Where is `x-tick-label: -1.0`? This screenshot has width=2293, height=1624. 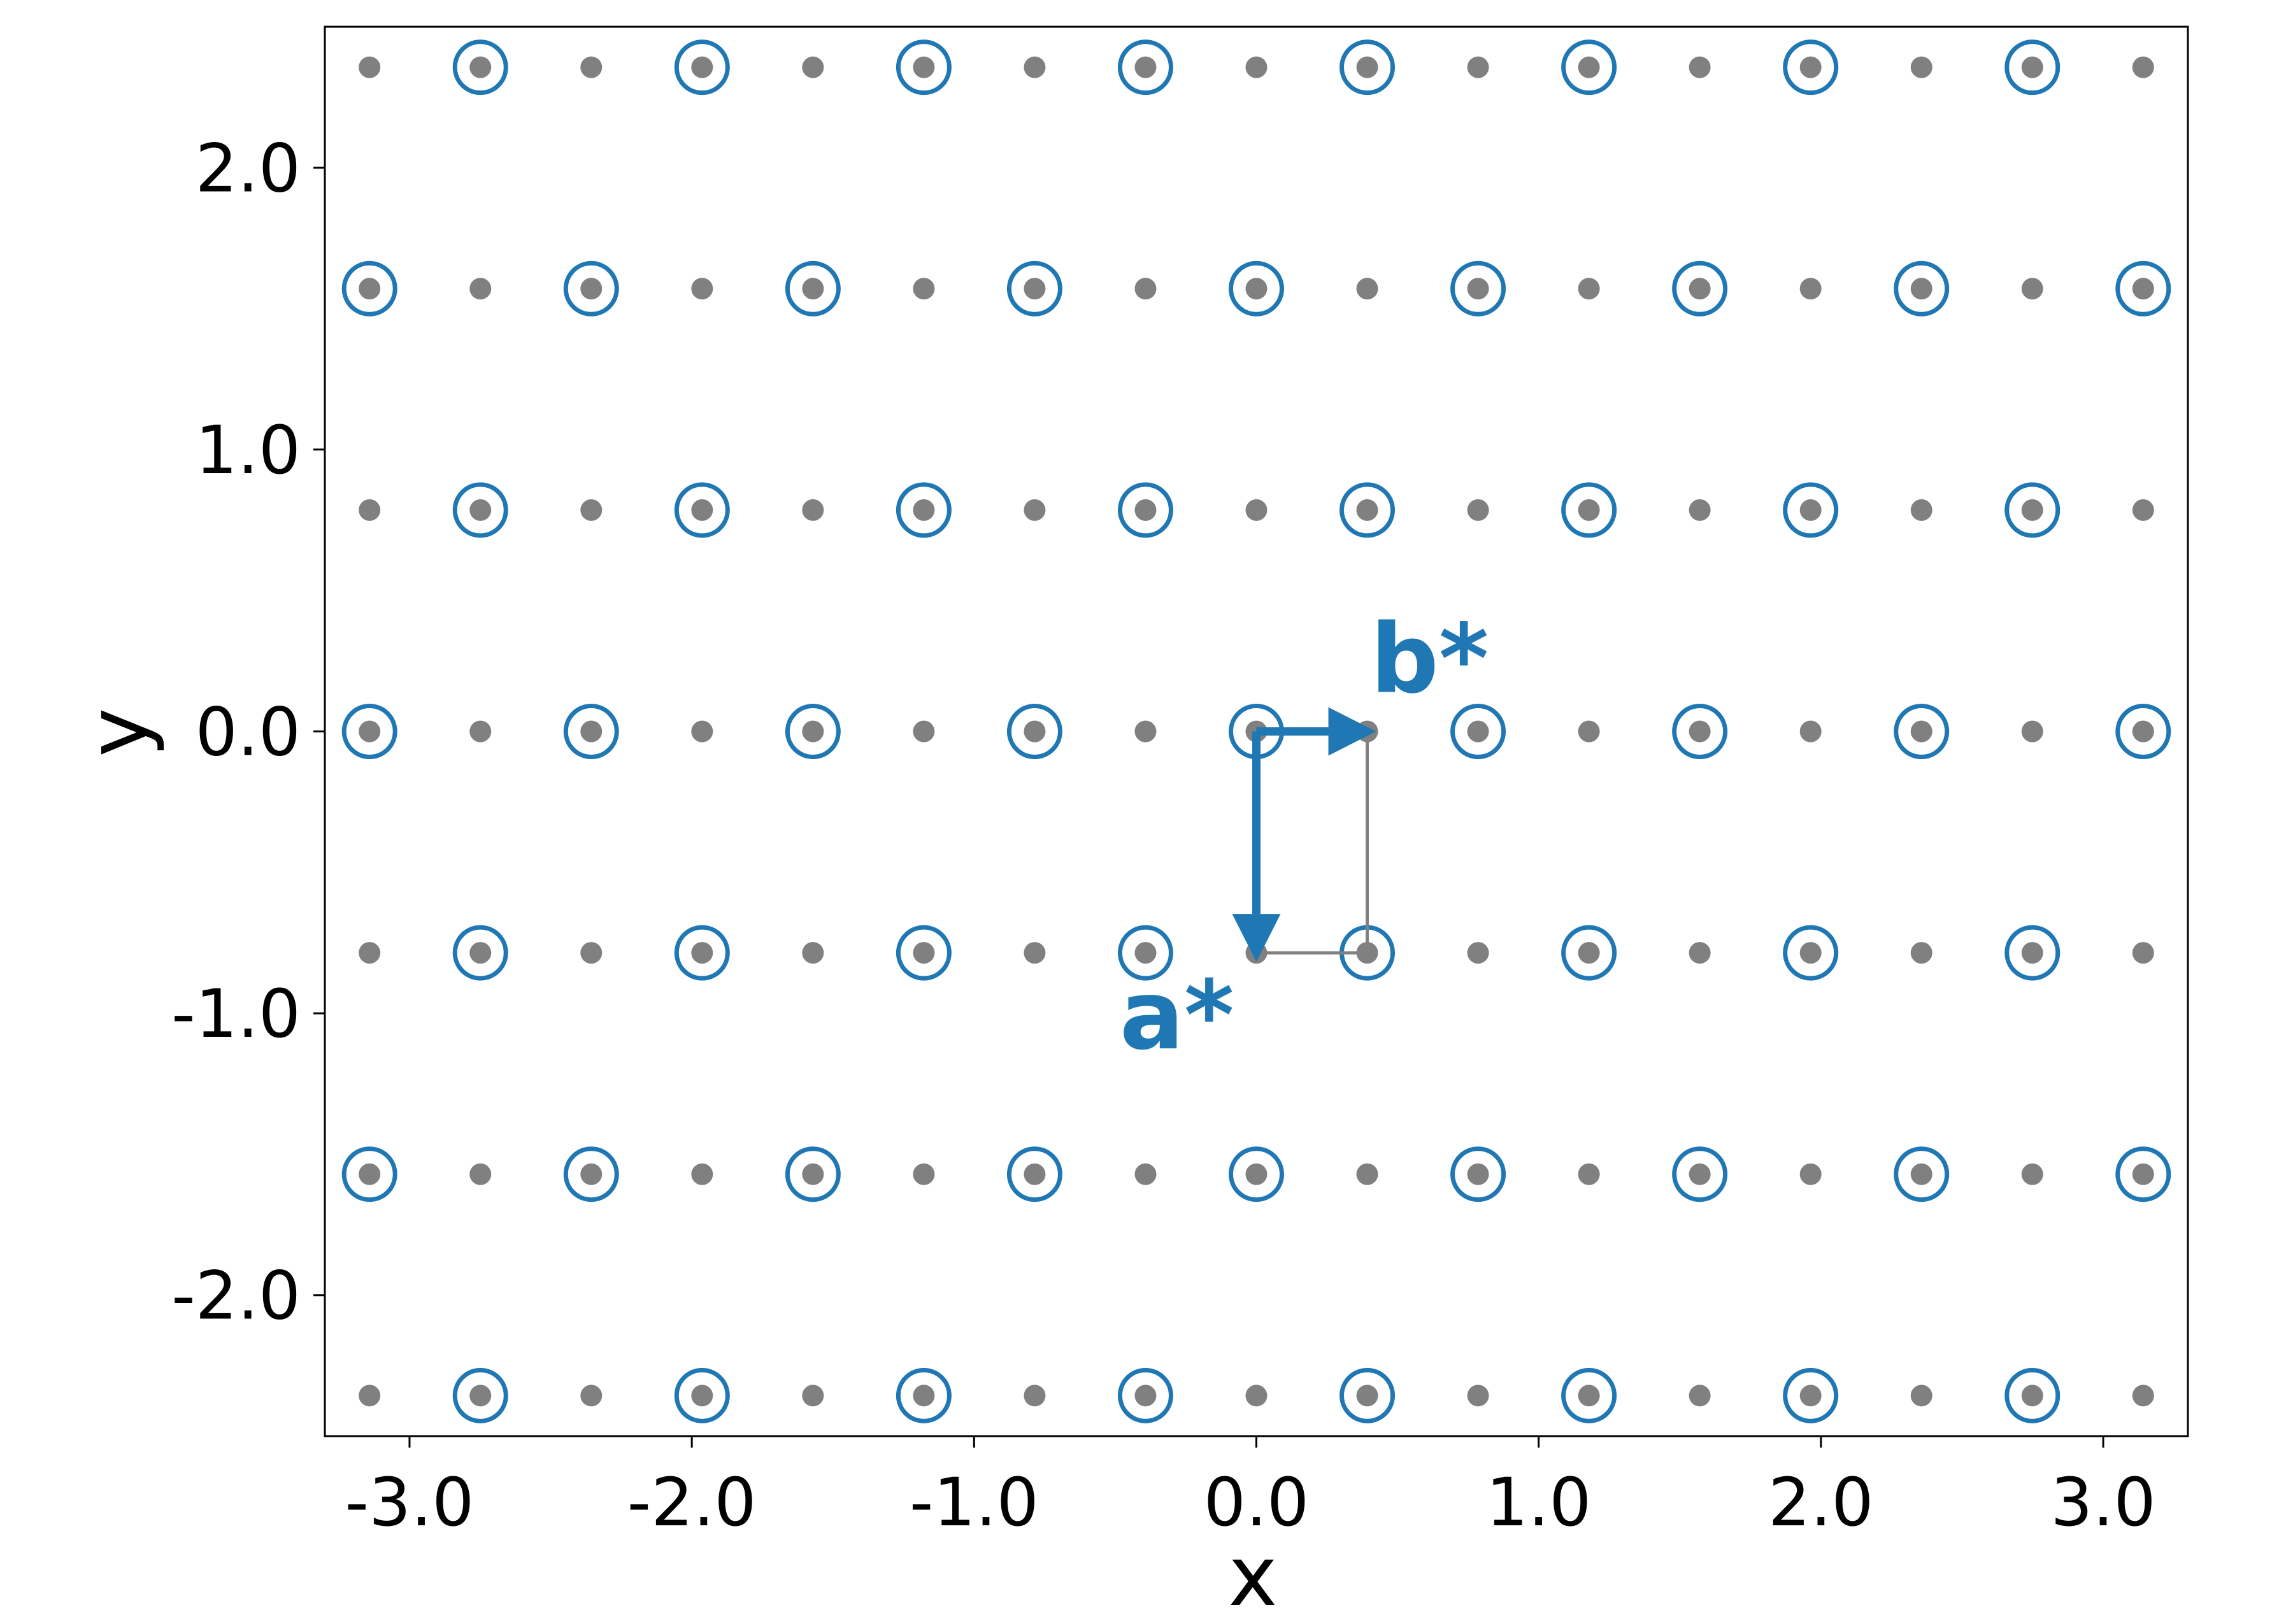 x-tick-label: -1.0 is located at coordinates (974, 1502).